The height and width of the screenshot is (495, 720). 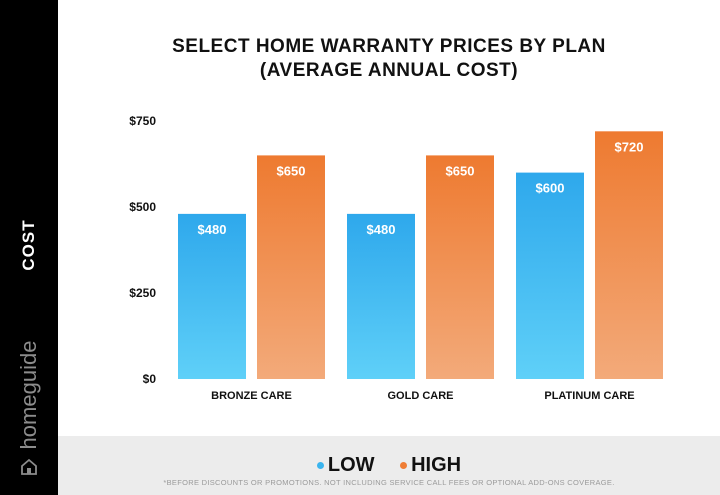 What do you see at coordinates (251, 396) in the screenshot?
I see `x-tick-label: BRONZE CARE` at bounding box center [251, 396].